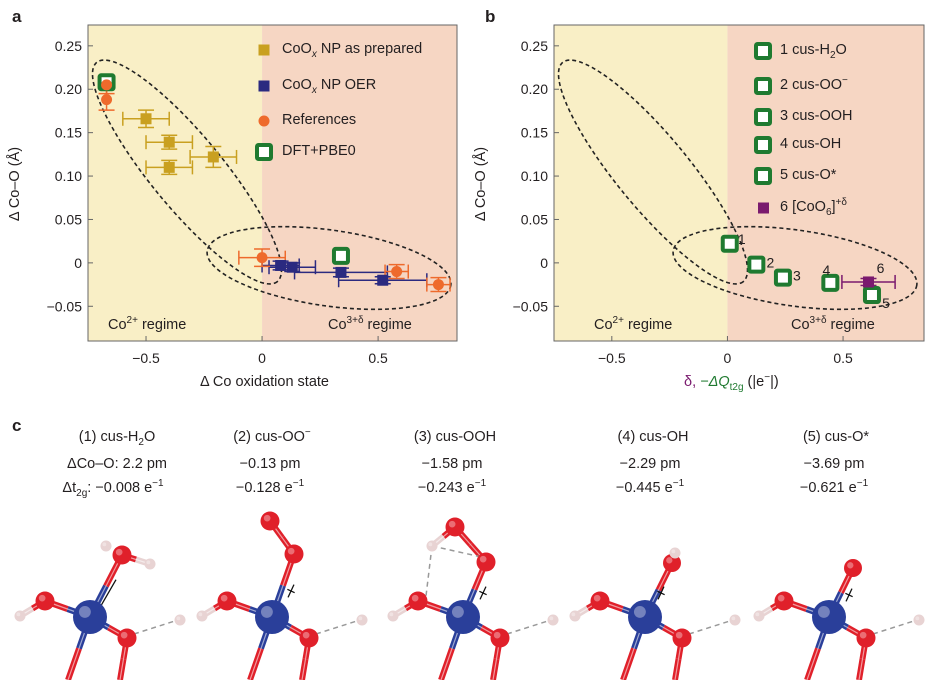  Describe the element at coordinates (650, 464) in the screenshot. I see `structure-4-dco: −2.29 pm` at that location.